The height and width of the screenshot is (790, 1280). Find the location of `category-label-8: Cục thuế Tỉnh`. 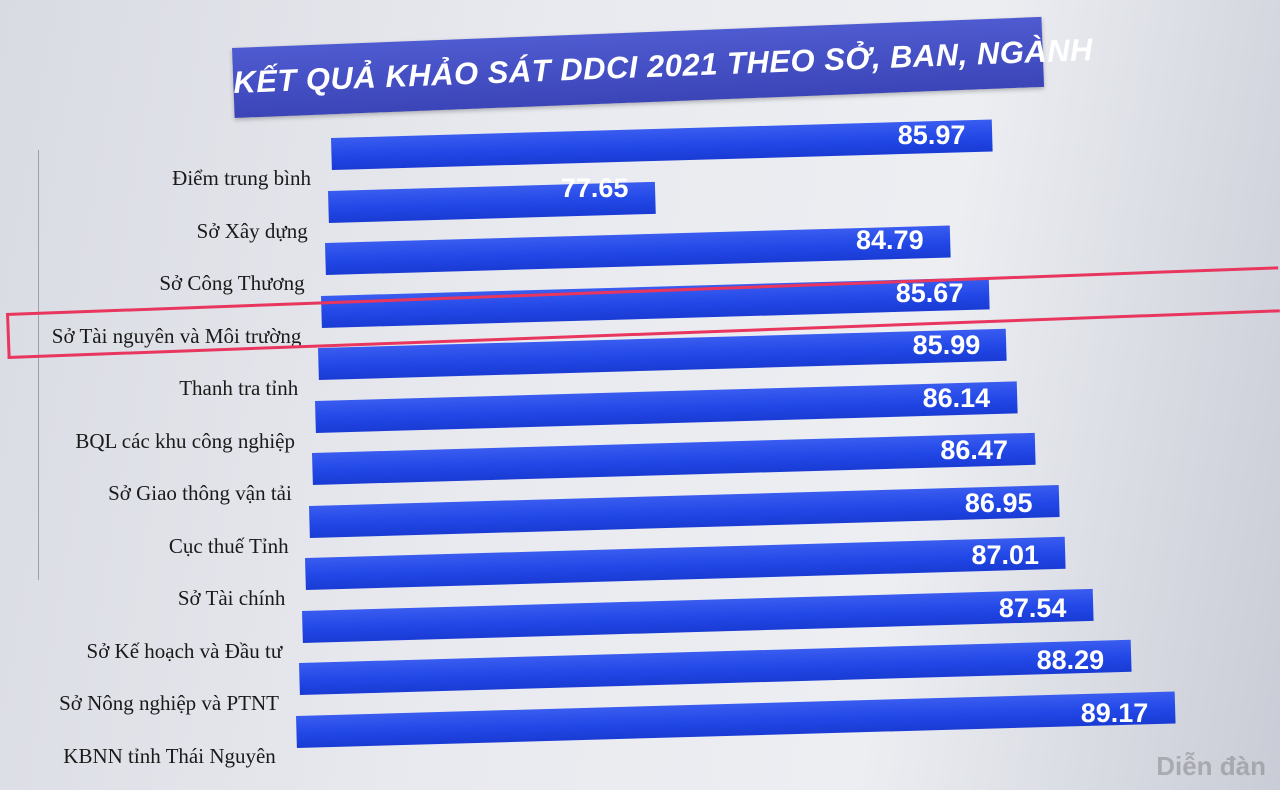

category-label-8: Cục thuế Tỉnh is located at coordinates (228, 545).